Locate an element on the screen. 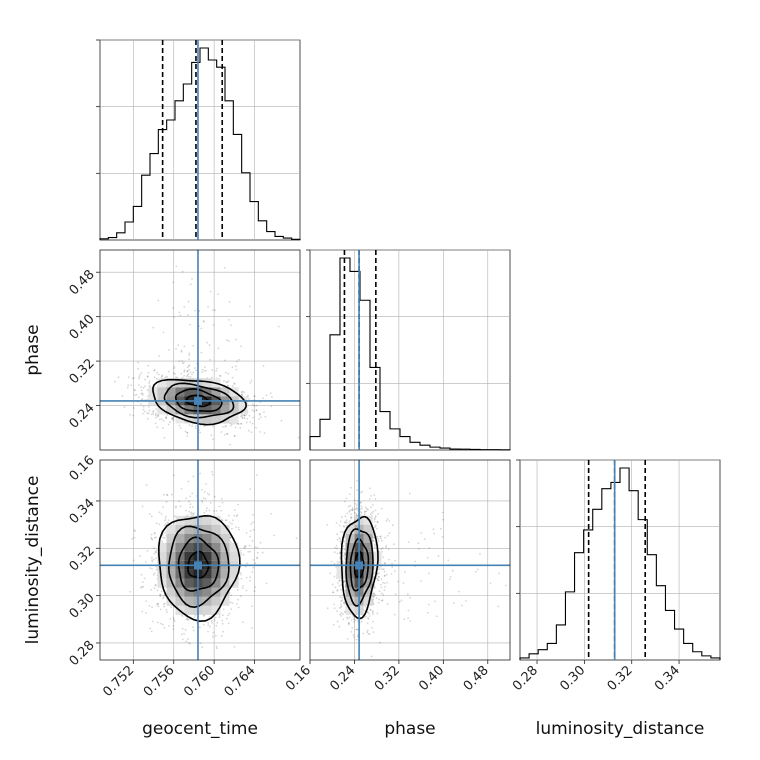 The width and height of the screenshot is (760, 760). x-tick-label: 0.40 is located at coordinates (431, 678).